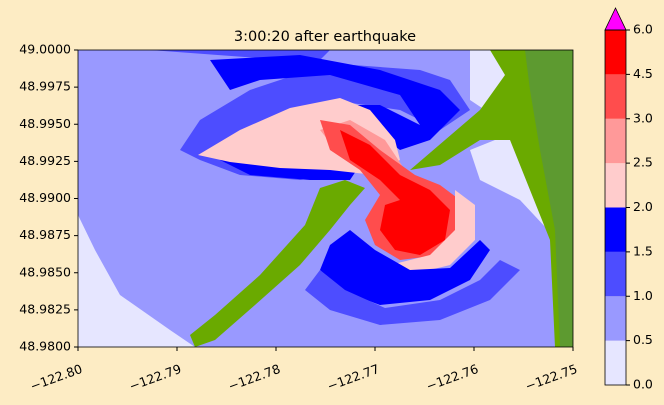 This screenshot has width=664, height=405. I want to click on chart-title: 3:00:20 after earthquake, so click(325, 37).